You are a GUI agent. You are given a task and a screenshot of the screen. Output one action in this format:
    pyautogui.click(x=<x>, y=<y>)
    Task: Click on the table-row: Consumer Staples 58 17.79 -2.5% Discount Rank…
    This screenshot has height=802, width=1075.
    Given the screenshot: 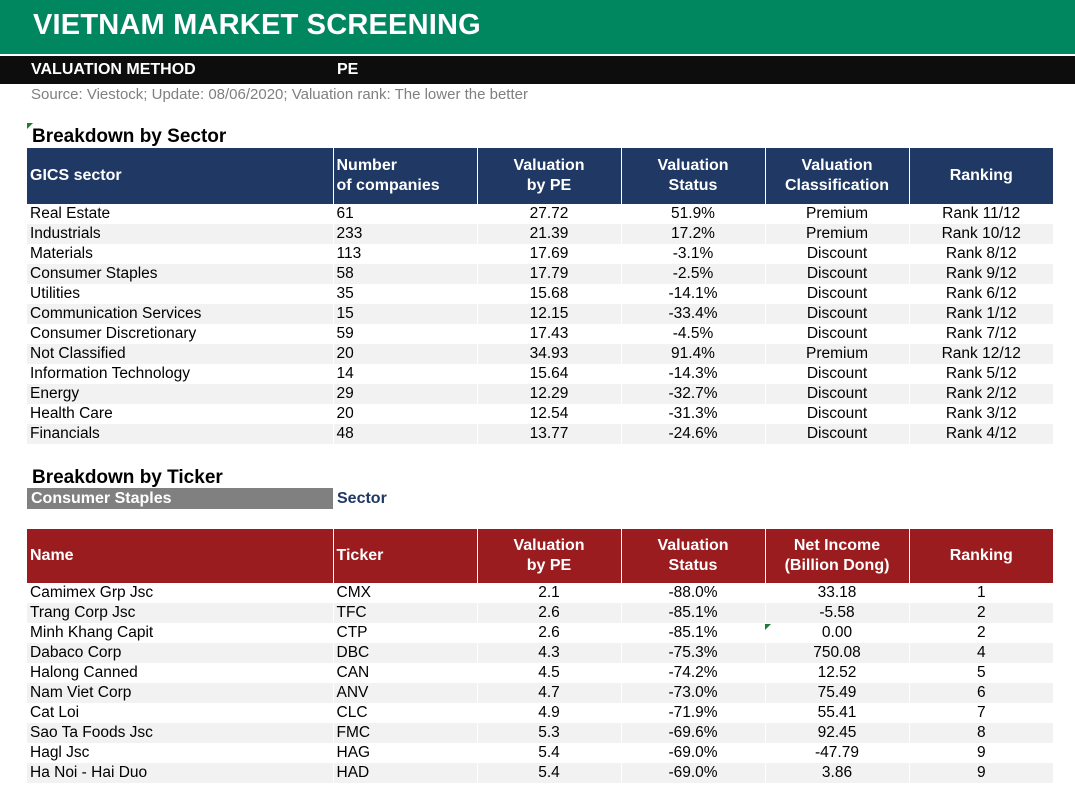 What is the action you would take?
    pyautogui.click(x=540, y=274)
    